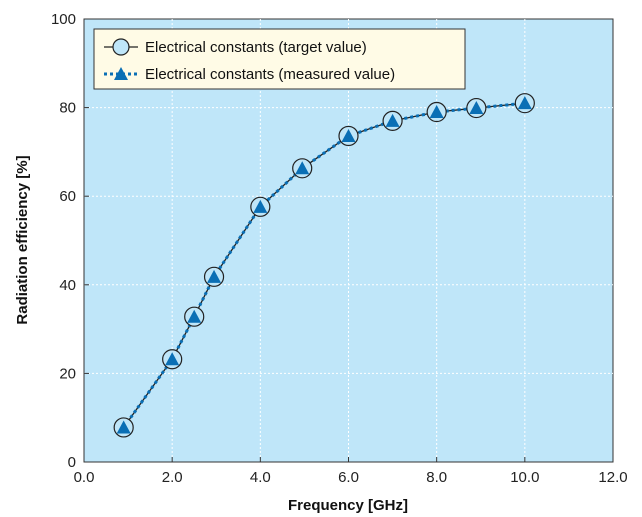 The width and height of the screenshot is (642, 517). Describe the element at coordinates (72, 462) in the screenshot. I see `y-tick-label: 0` at that location.